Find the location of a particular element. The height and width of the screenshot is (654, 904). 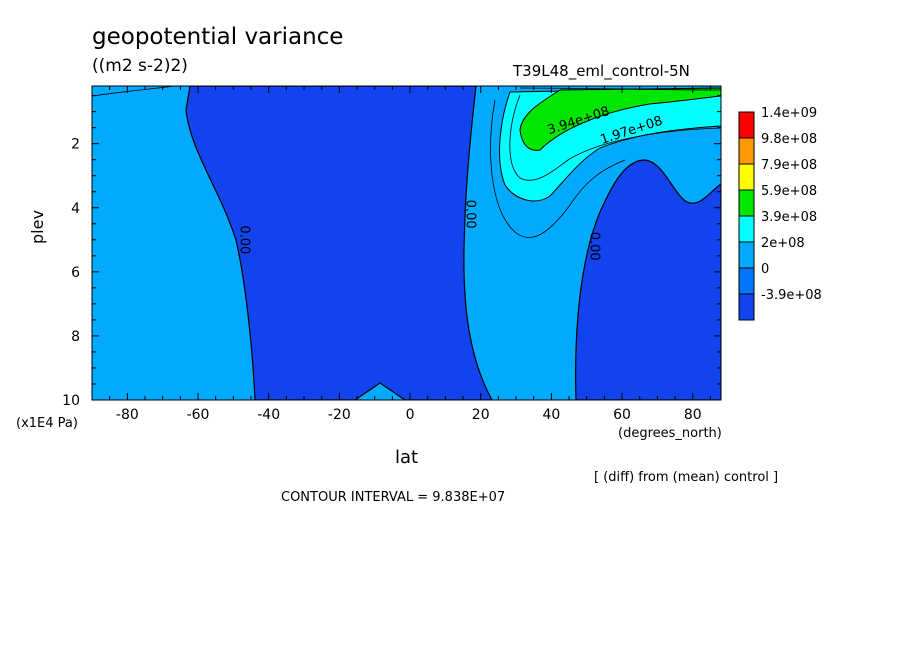

fill-band-3.9e8-to-5.9e8 is located at coordinates (620, 119).